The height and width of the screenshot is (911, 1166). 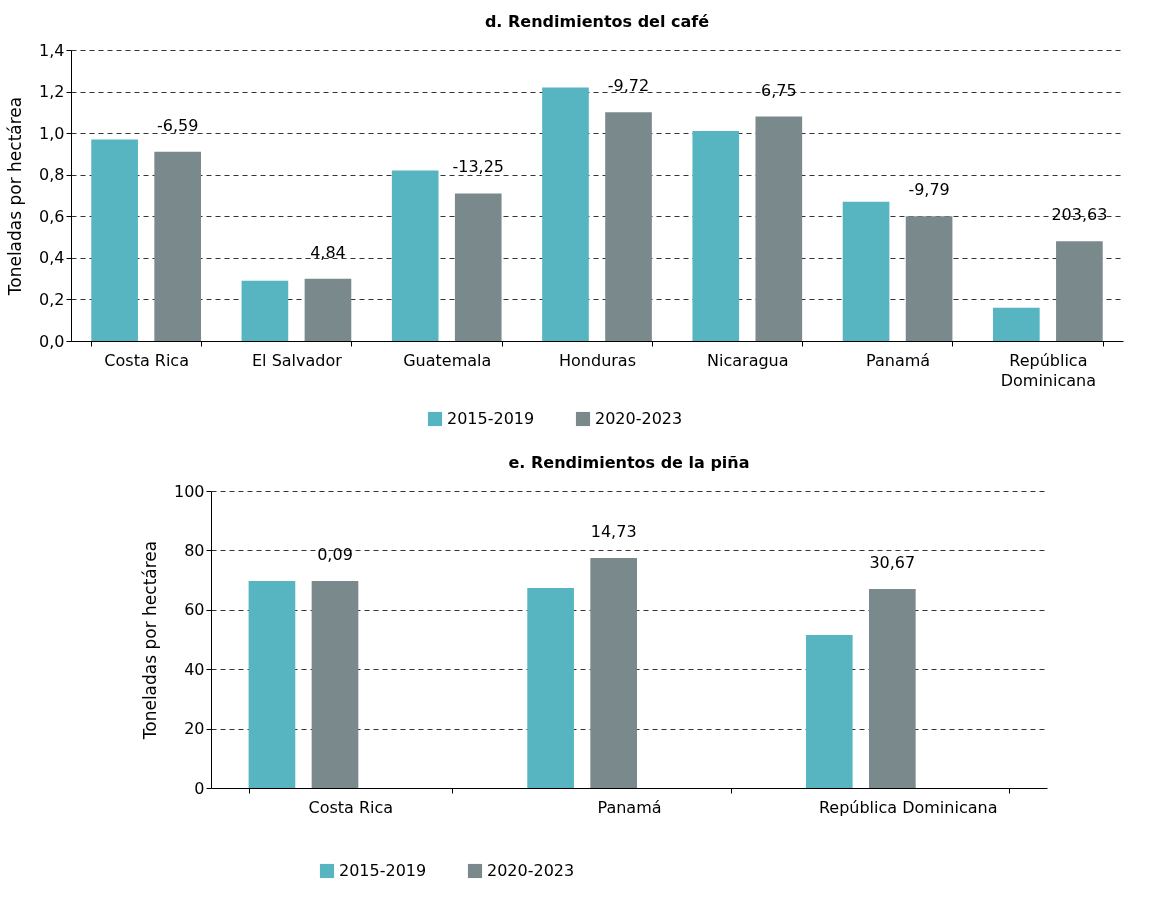 What do you see at coordinates (194, 729) in the screenshot?
I see `y-tick-label: 20` at bounding box center [194, 729].